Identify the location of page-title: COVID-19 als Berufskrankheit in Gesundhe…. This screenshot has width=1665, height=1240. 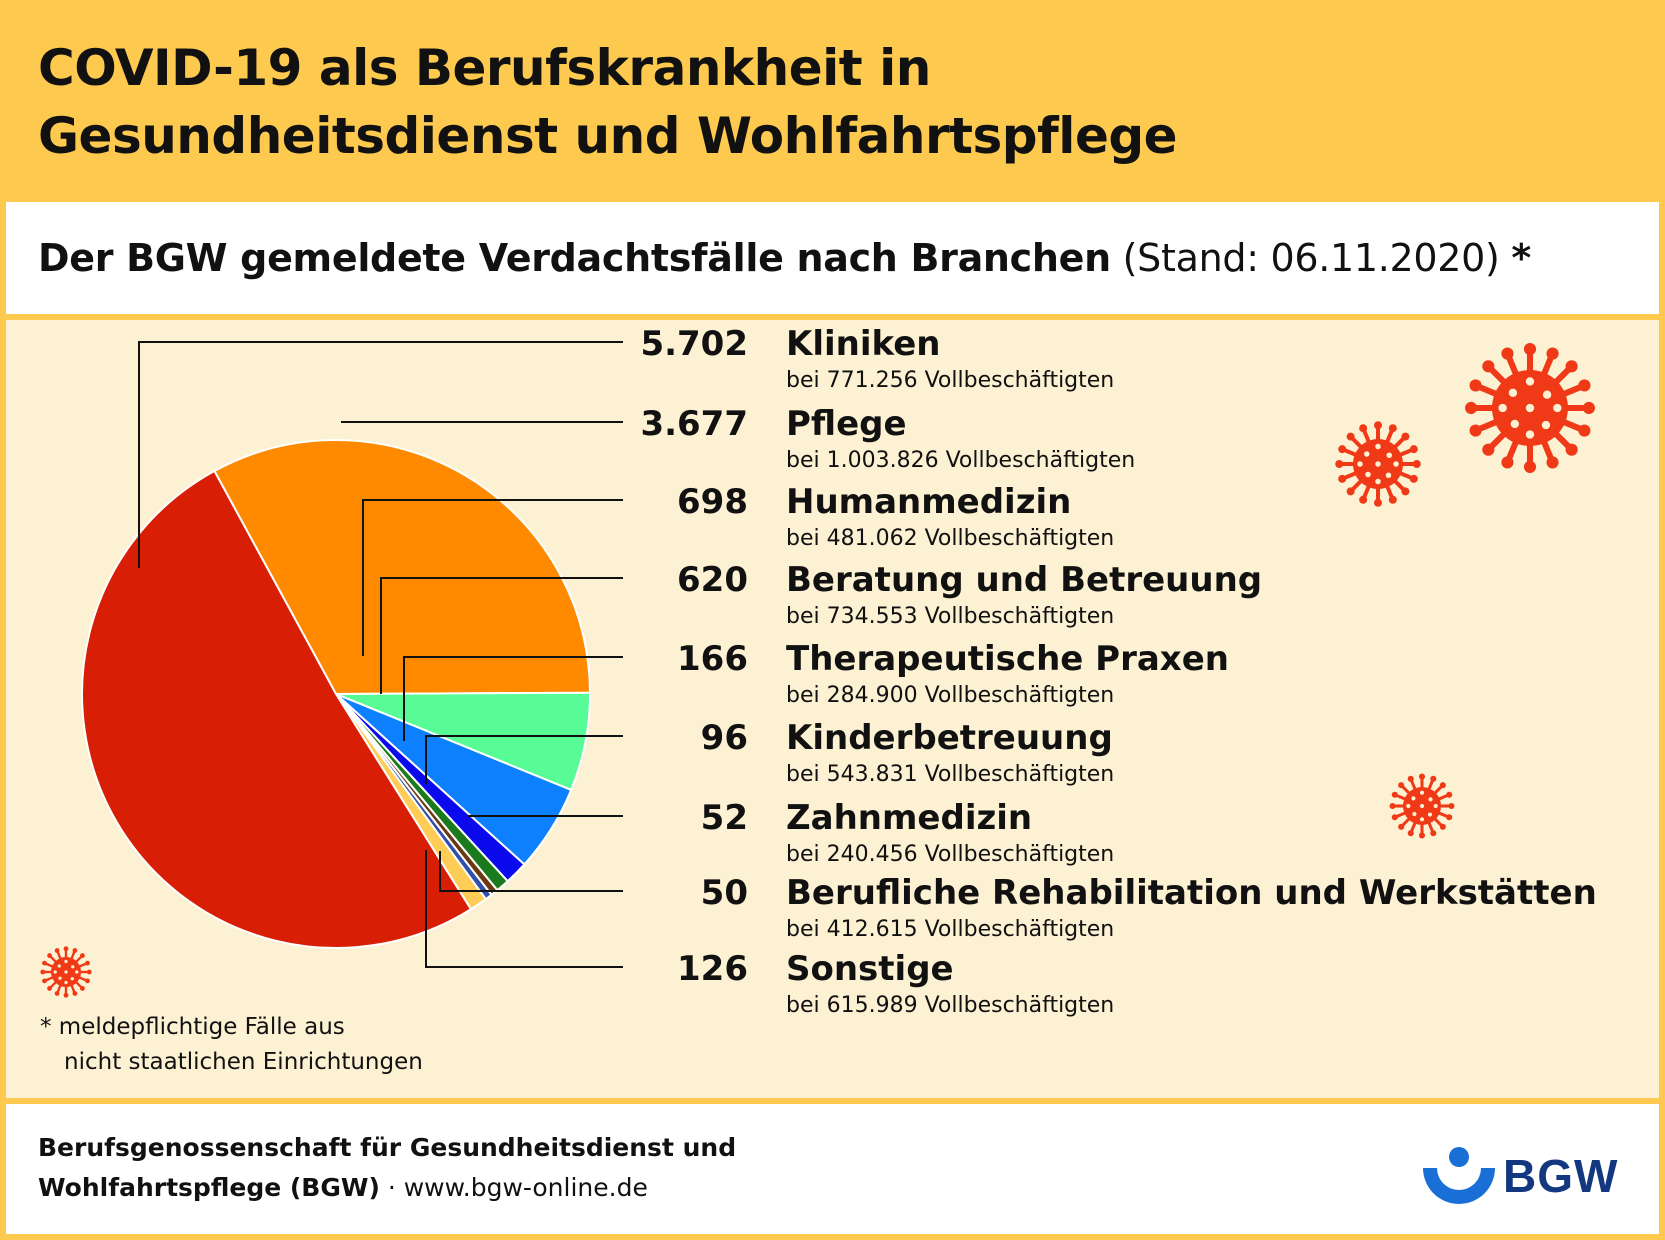
(828, 102).